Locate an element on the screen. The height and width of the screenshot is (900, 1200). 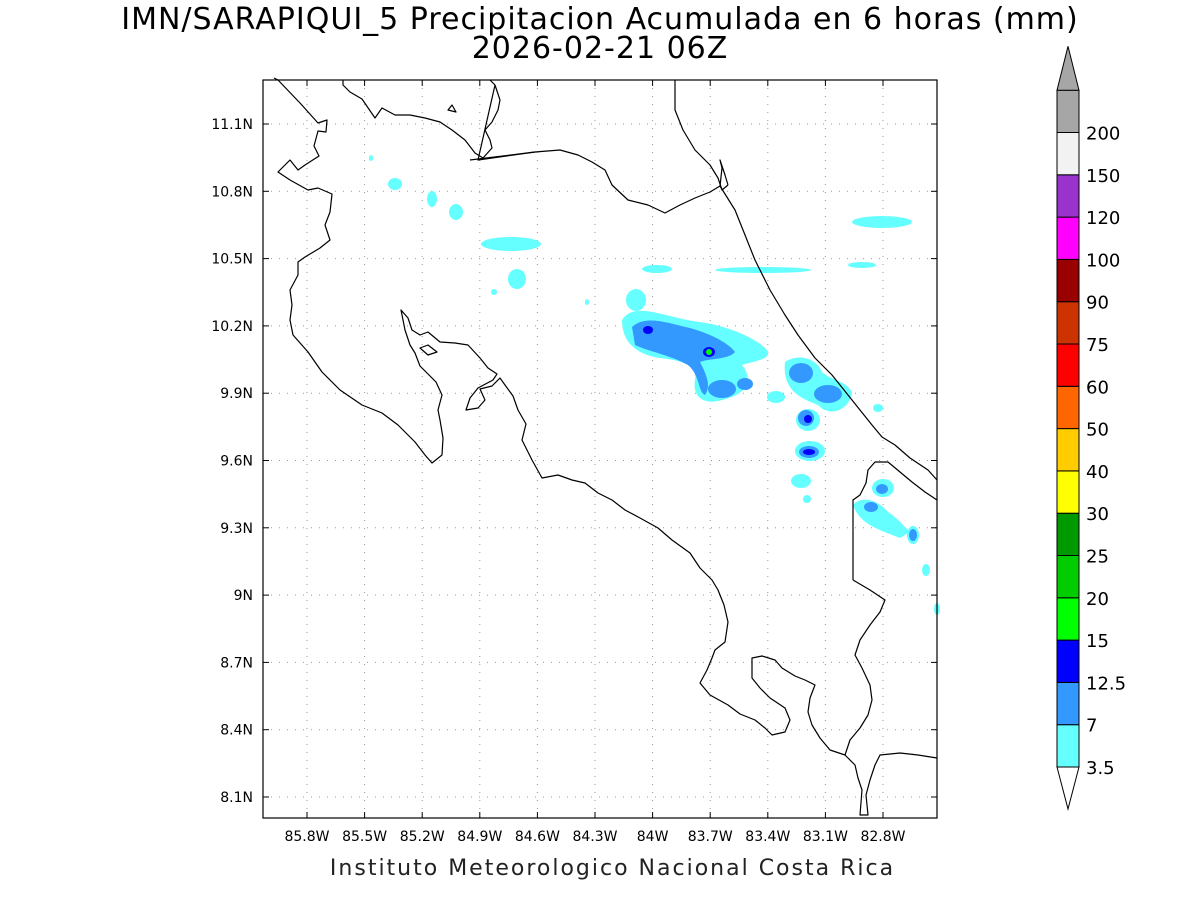
colorbar-label: 200 is located at coordinates (1103, 134).